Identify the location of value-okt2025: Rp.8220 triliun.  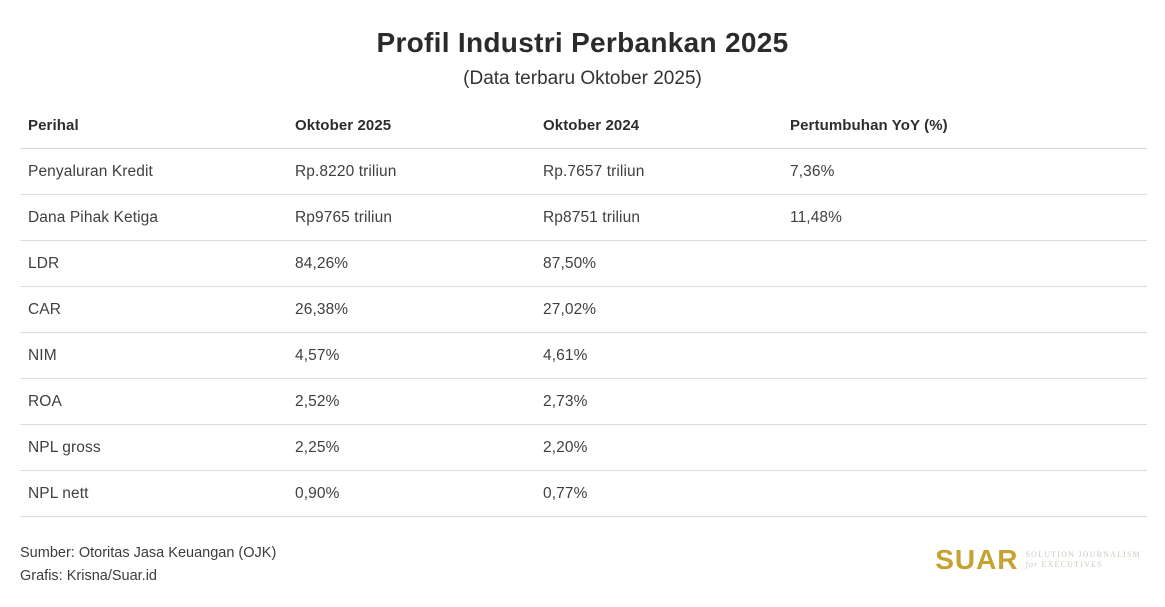
(411, 171).